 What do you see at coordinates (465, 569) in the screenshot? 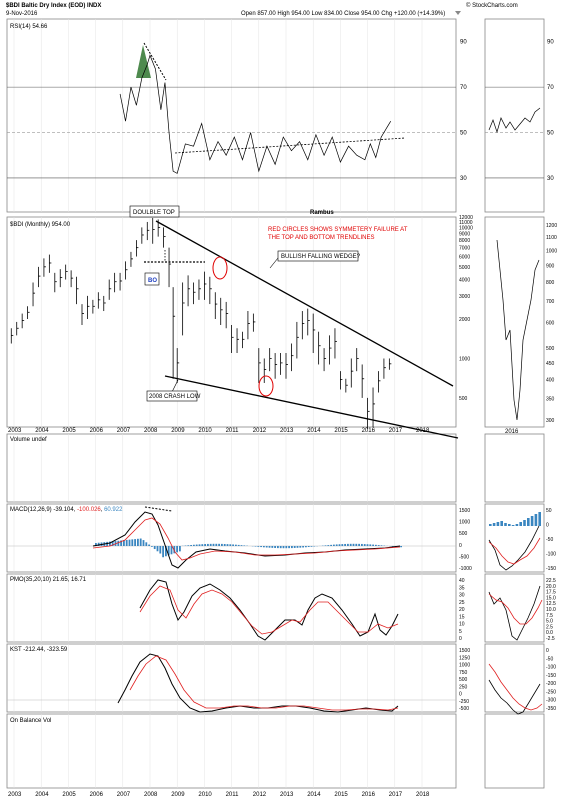
I see `macd-tick-label: -1000` at bounding box center [465, 569].